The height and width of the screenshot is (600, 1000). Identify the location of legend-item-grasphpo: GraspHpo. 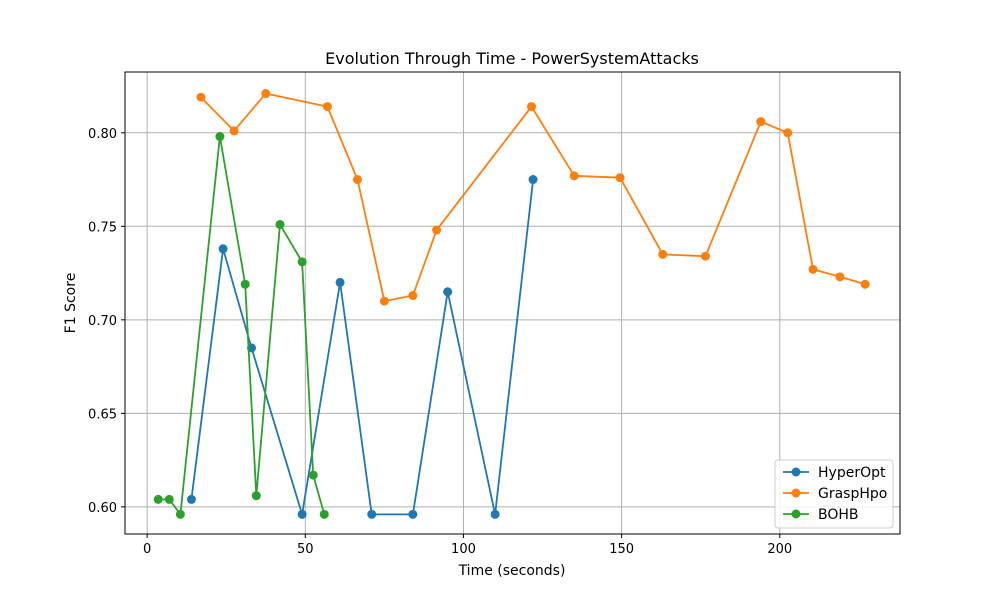
(835, 494).